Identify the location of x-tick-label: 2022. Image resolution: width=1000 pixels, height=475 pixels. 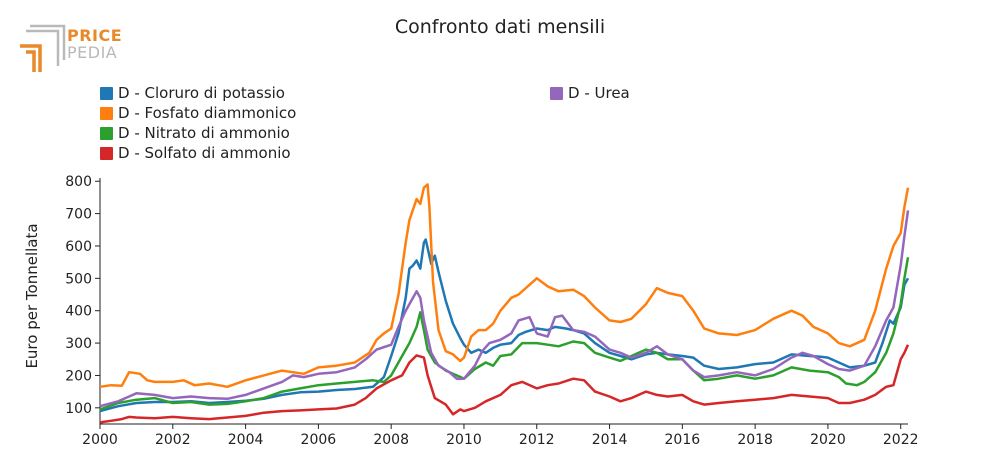
(901, 440).